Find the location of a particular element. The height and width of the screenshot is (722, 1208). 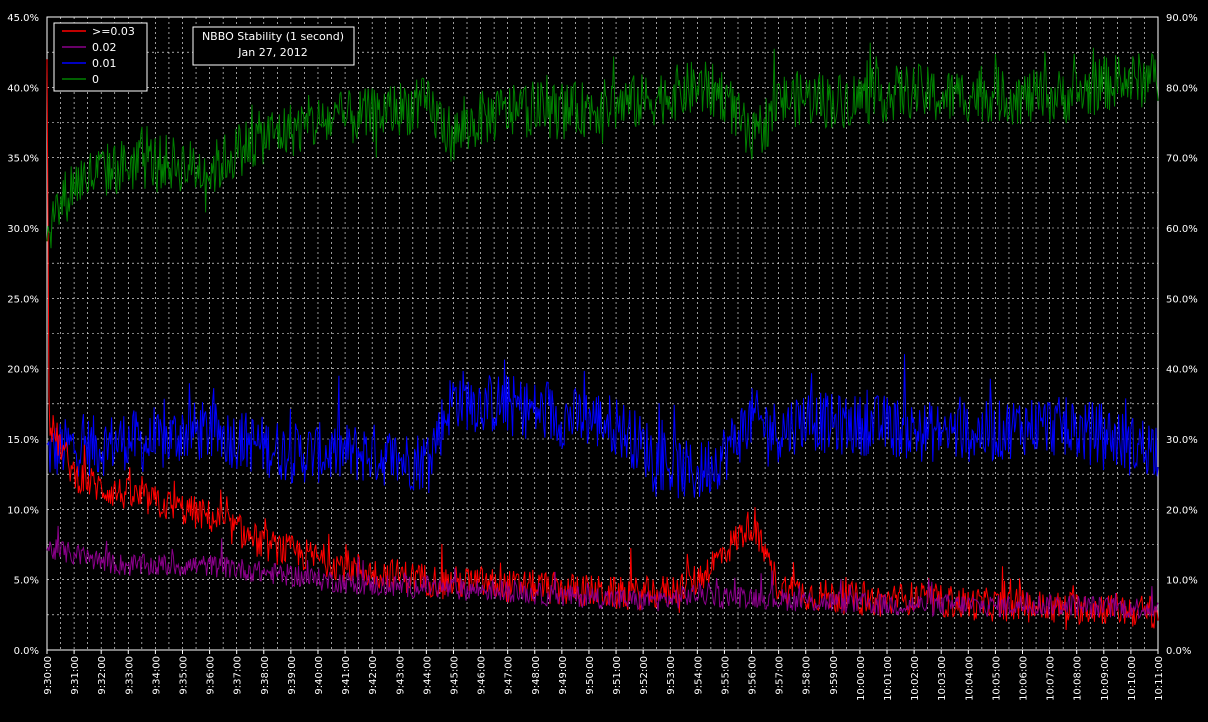

x-tick-label: 9:33:00 is located at coordinates (129, 675).